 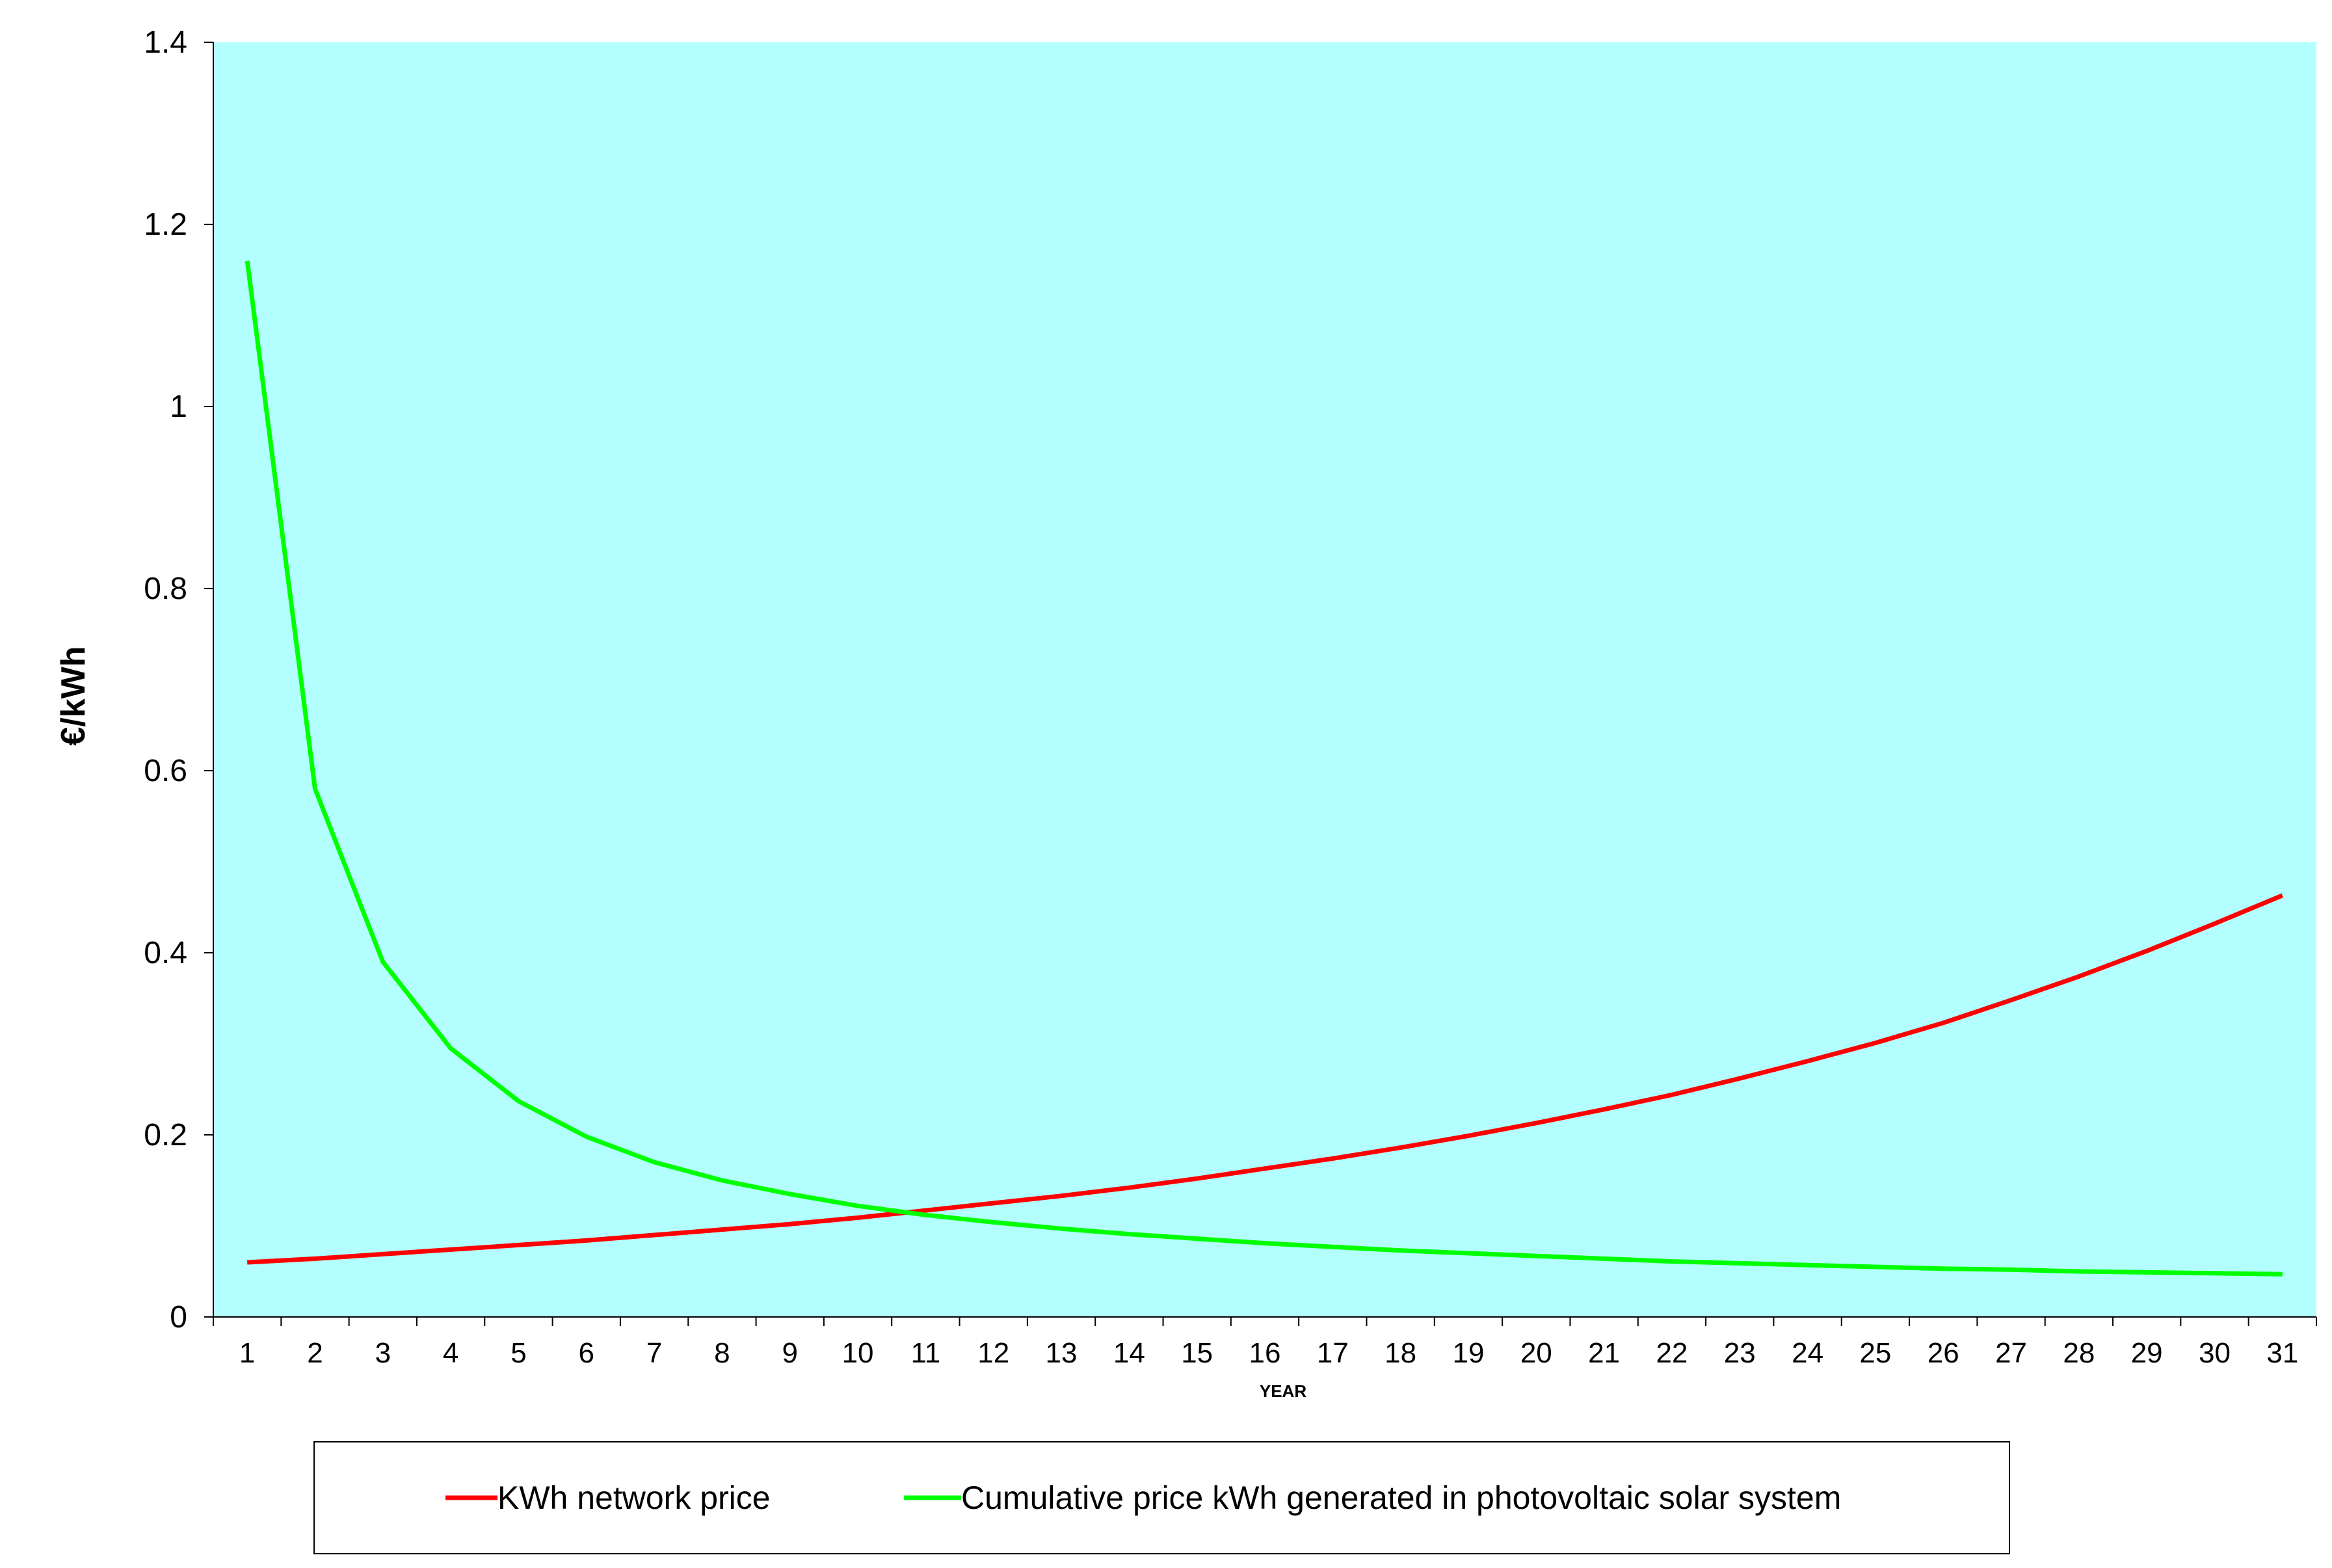 I want to click on x-tick-label: 23, so click(x=1740, y=1353).